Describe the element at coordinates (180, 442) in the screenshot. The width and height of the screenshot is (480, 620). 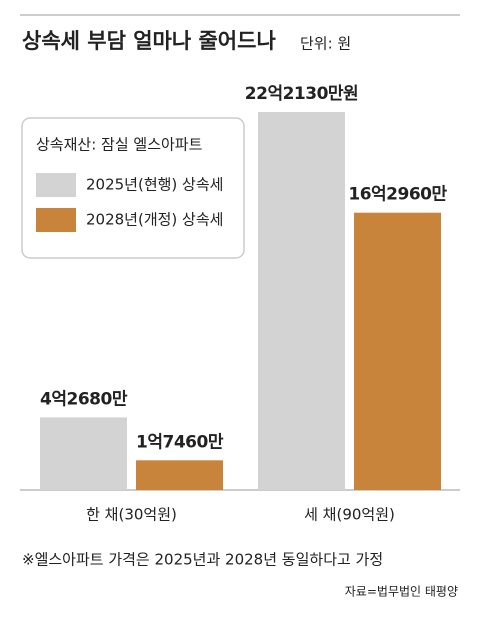
I see `value-label: 1억7460만` at that location.